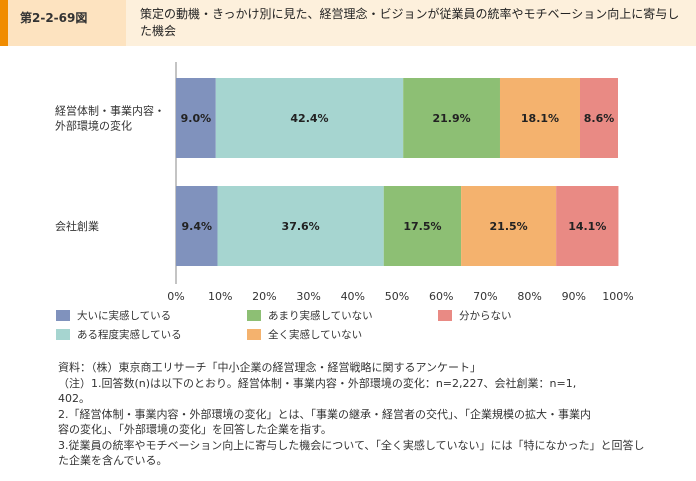 This screenshot has width=696, height=481. Describe the element at coordinates (574, 296) in the screenshot. I see `x-tick-label: 90%` at that location.